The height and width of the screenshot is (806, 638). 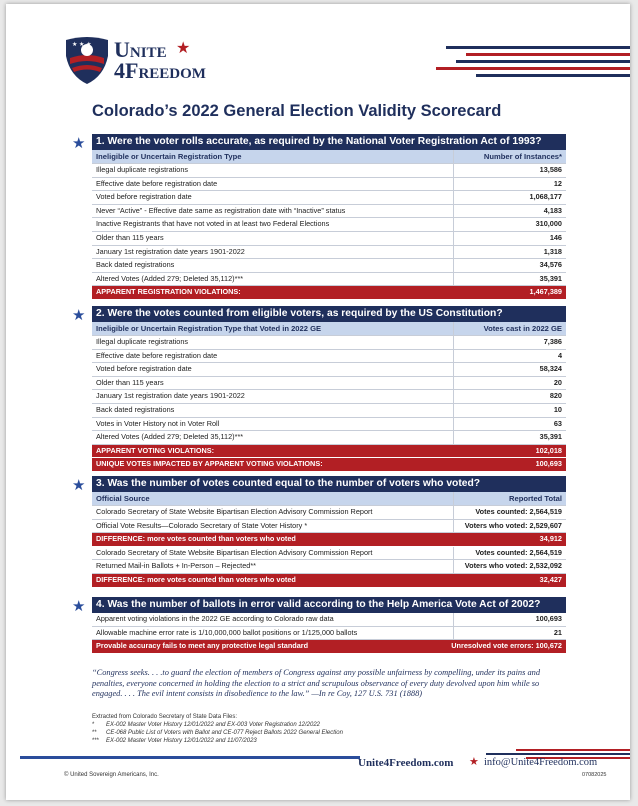 I want to click on row-value: 4,183, so click(x=509, y=211).